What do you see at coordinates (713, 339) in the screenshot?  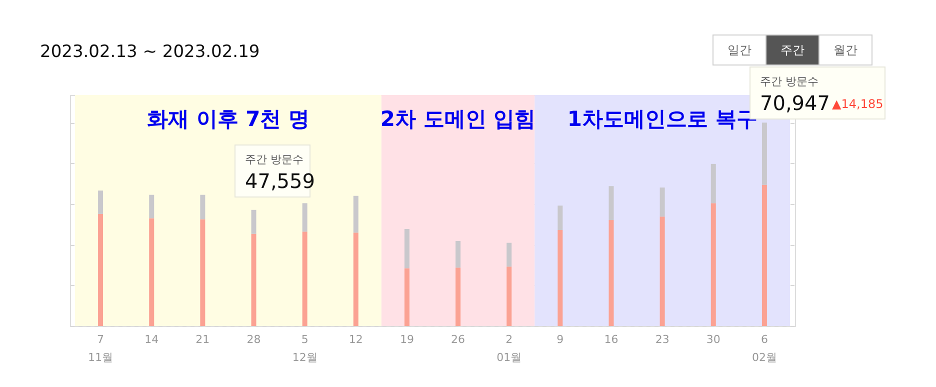 I see `x-tick-label: 30` at bounding box center [713, 339].